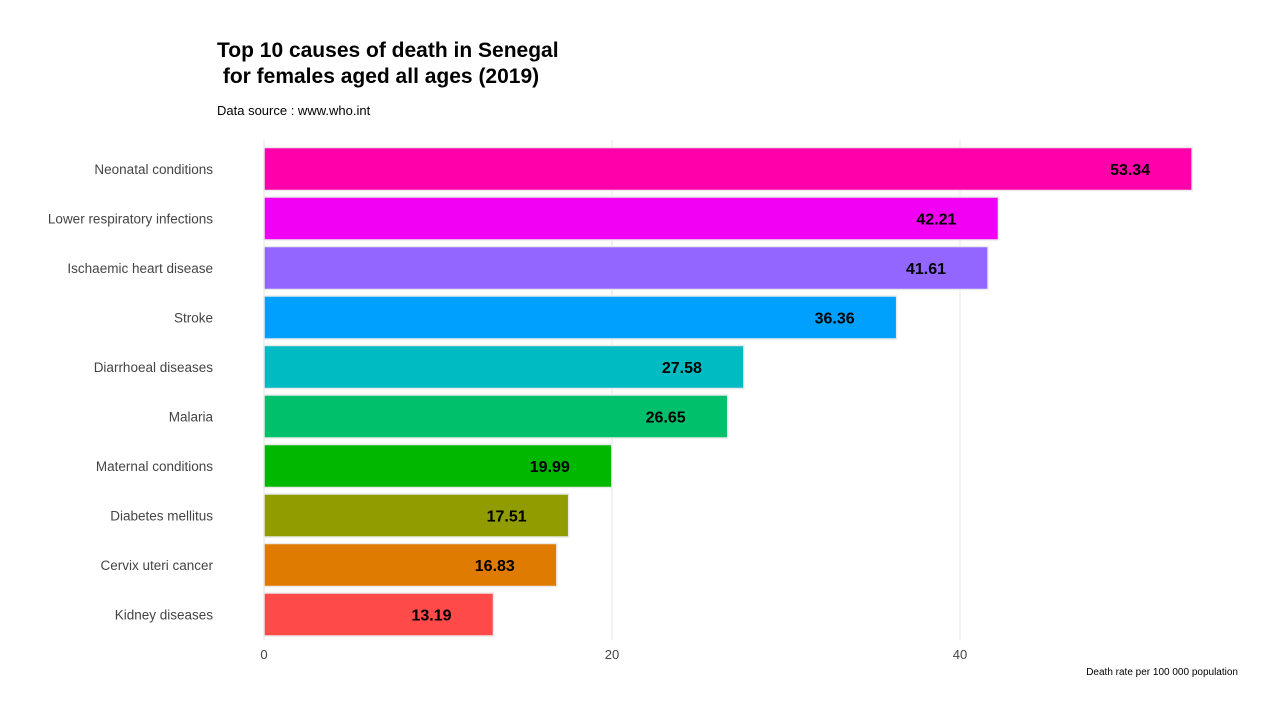 The image size is (1280, 718). I want to click on x-tick-label: 20, so click(612, 654).